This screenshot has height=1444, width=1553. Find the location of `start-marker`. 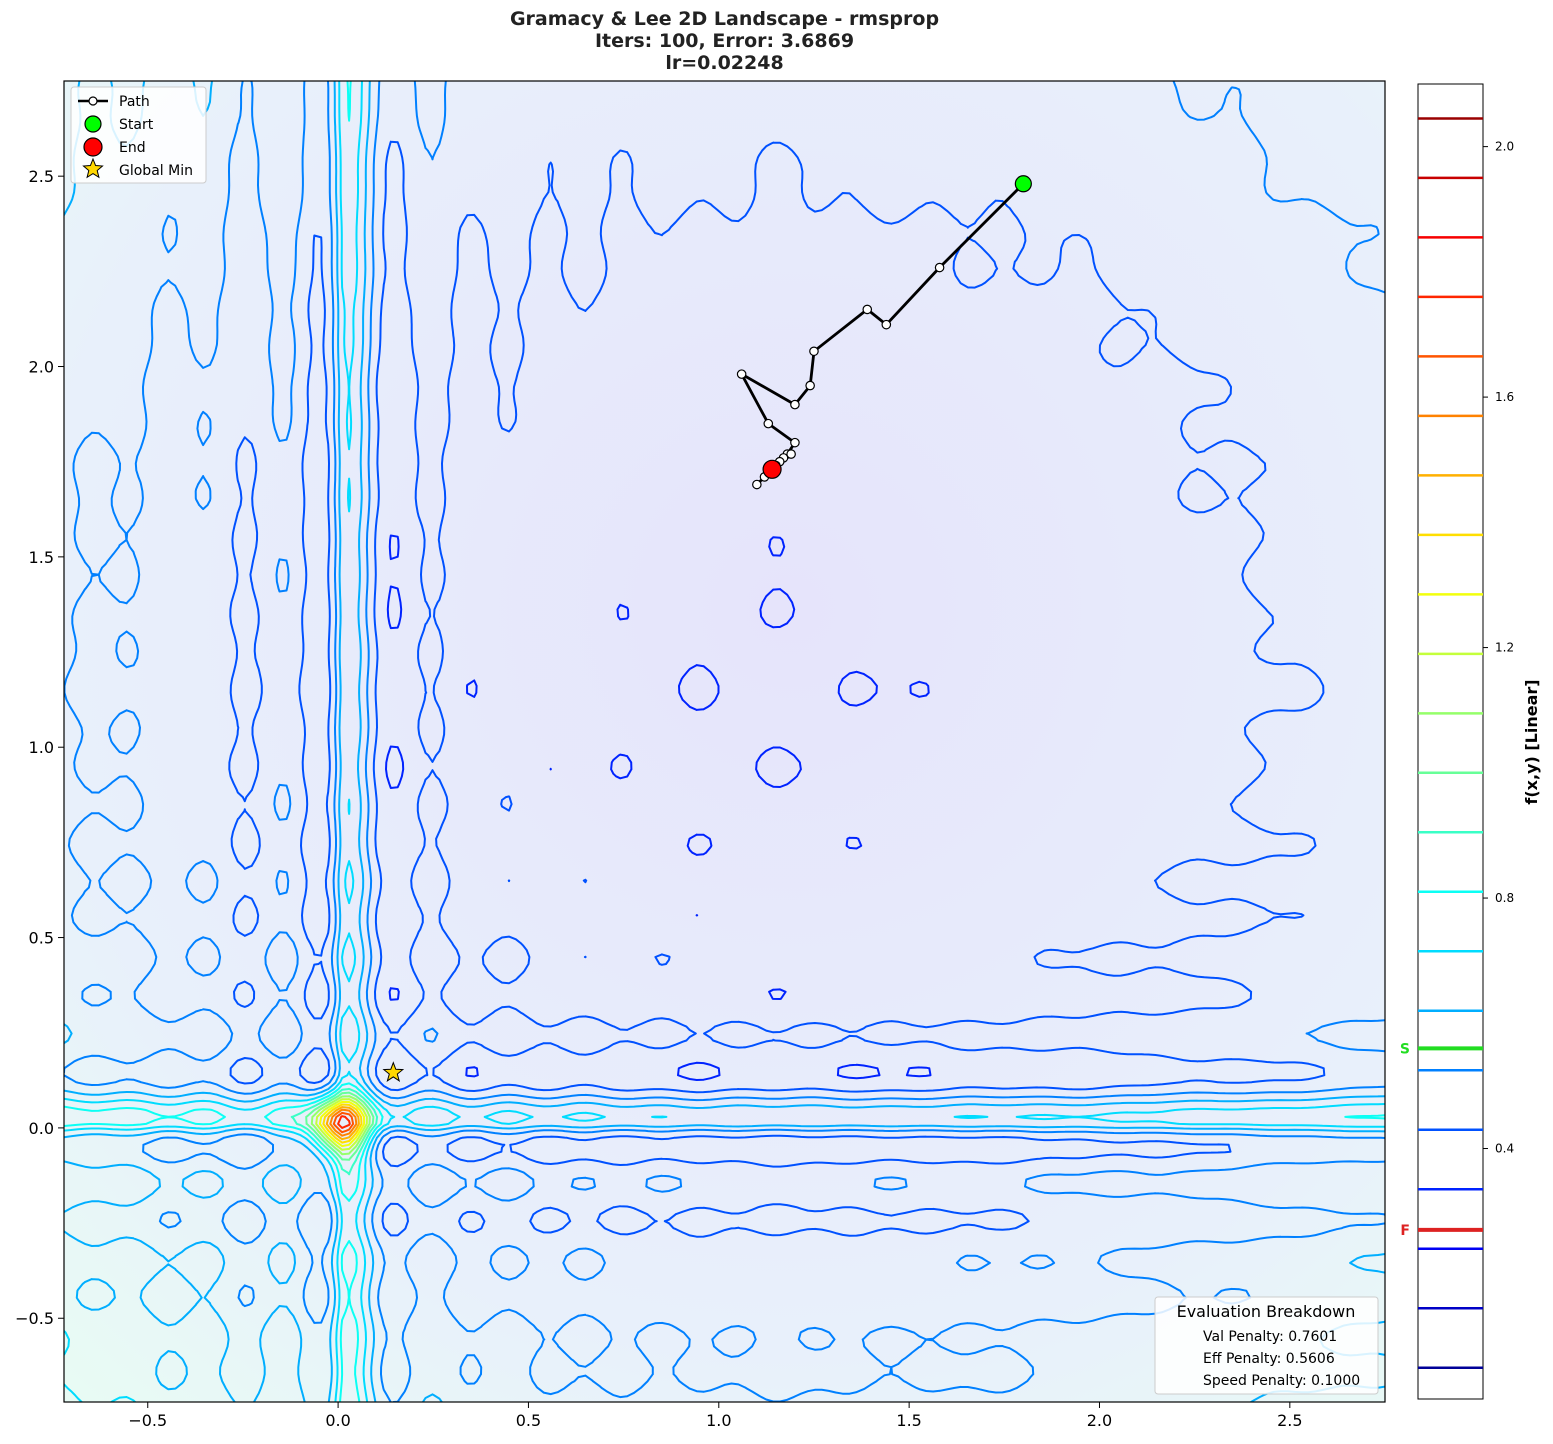

start-marker is located at coordinates (1023, 184).